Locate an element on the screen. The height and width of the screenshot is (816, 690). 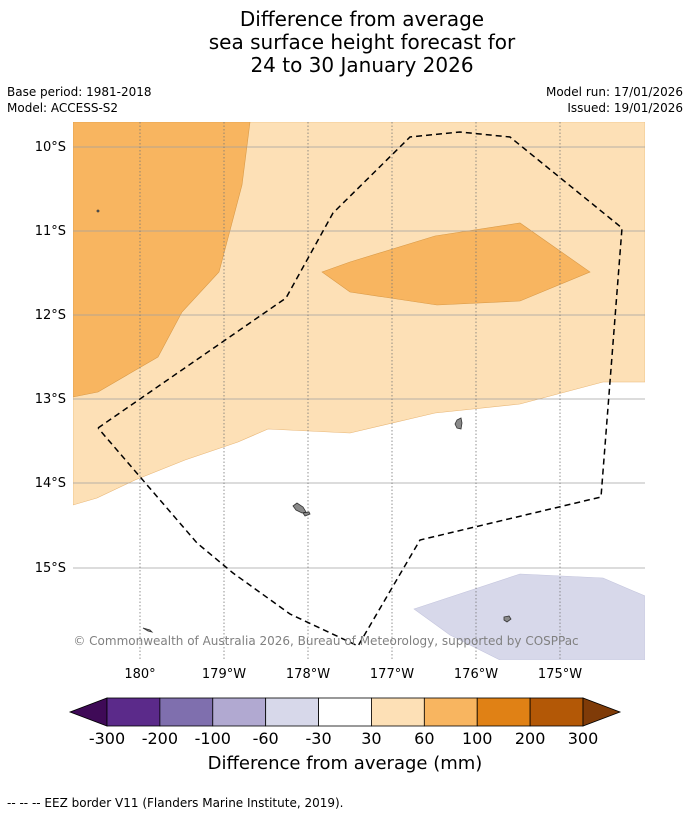
lon-label-175w: 175°W is located at coordinates (560, 674).